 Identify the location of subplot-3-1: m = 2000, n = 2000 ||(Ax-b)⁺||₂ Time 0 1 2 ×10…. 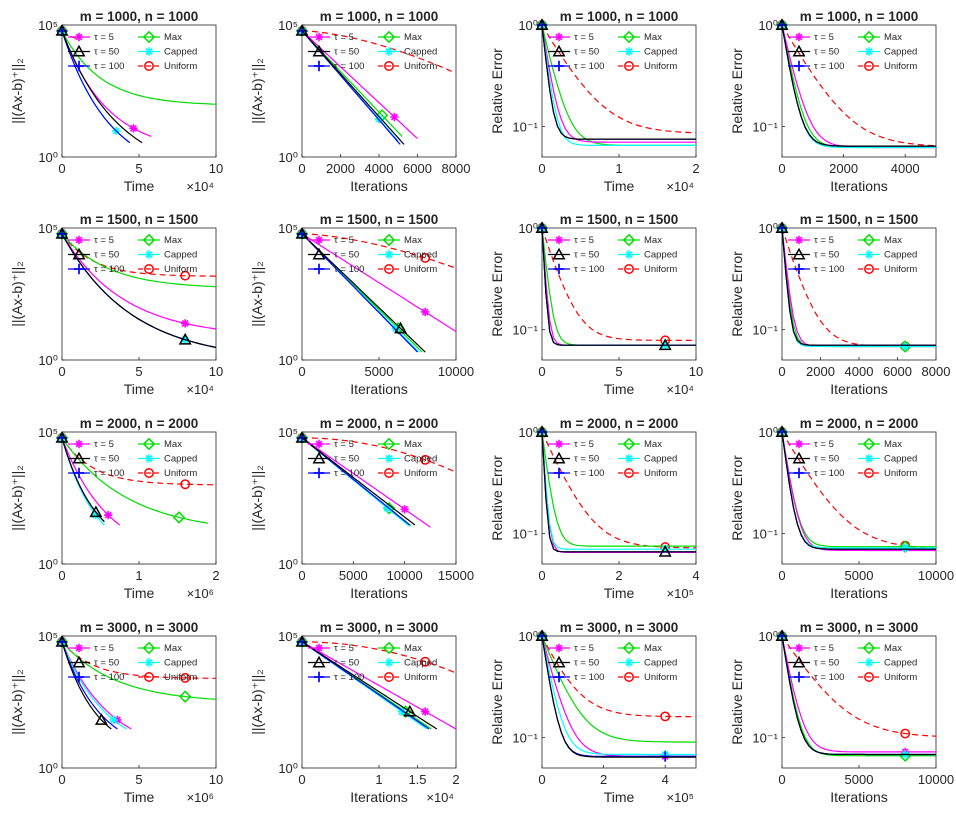
(114, 508).